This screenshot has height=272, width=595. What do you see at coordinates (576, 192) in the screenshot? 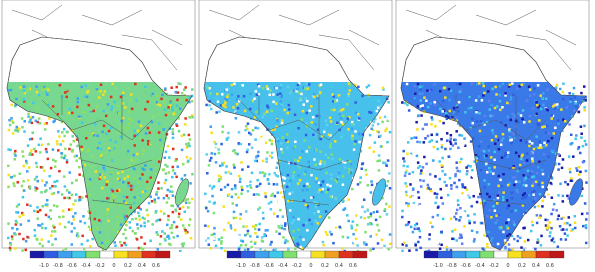
I see `madagascar` at bounding box center [576, 192].